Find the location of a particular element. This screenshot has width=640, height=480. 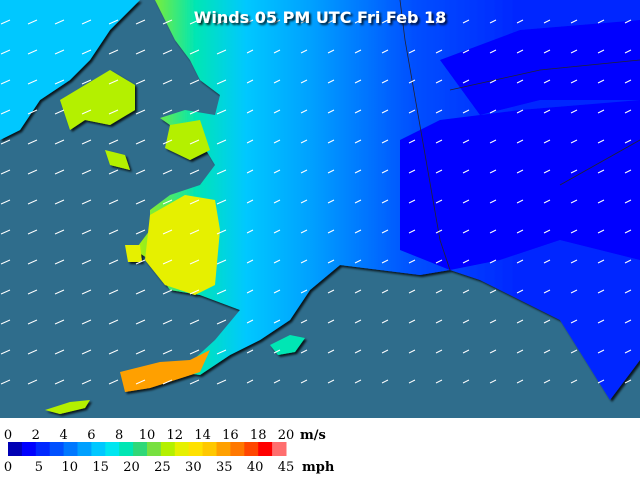

scale-label: 18 is located at coordinates (258, 435).